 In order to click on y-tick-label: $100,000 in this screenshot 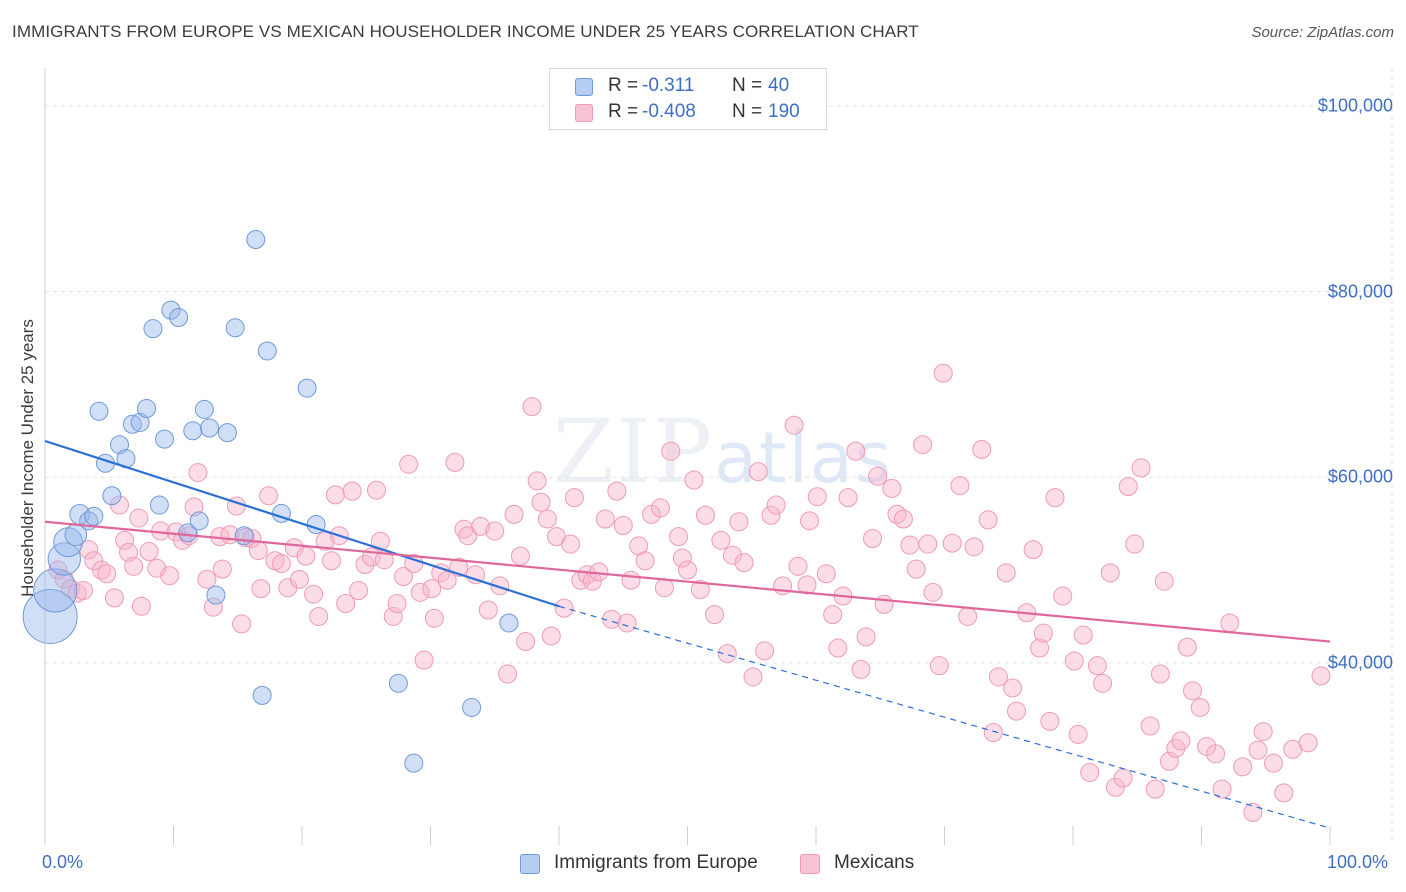, I will do `click(1355, 105)`.